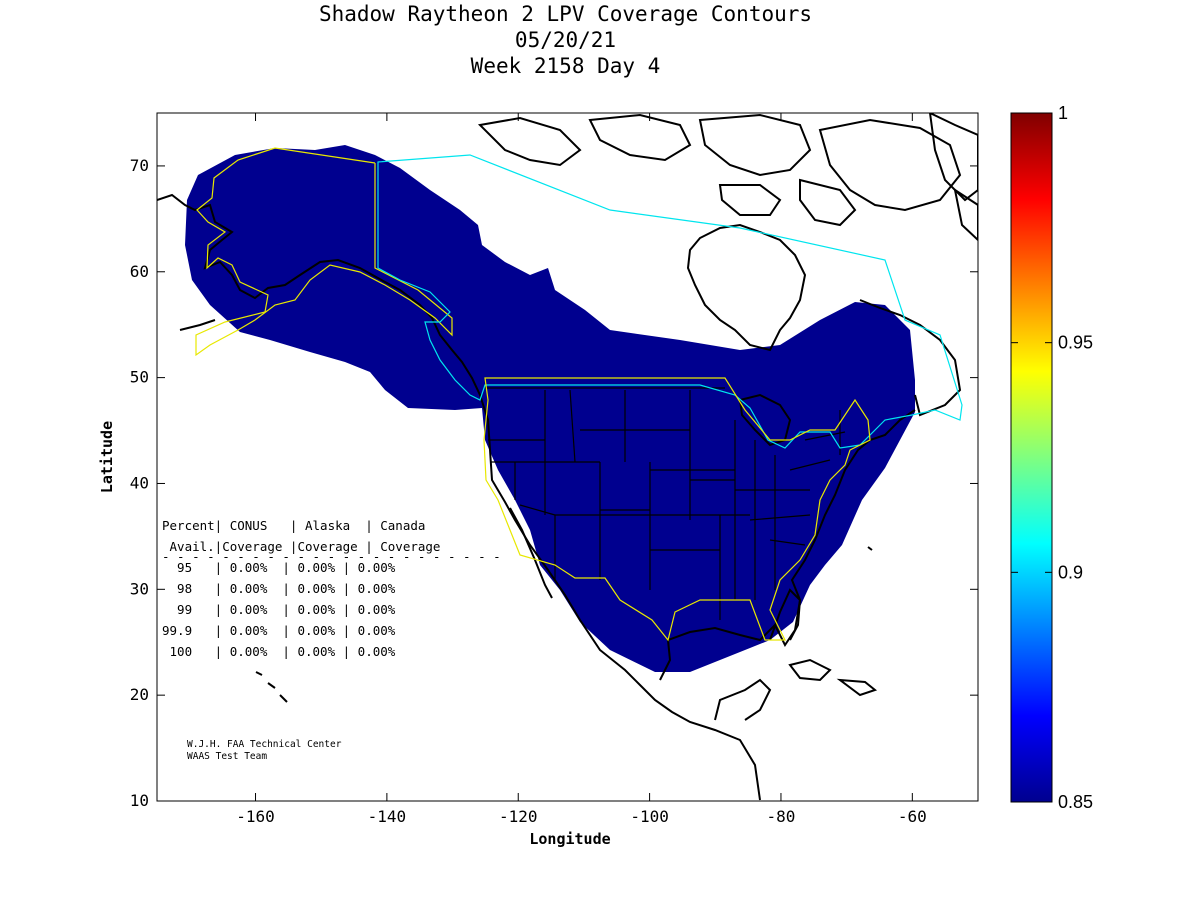  I want to click on state-boundaries, so click(665, 503).